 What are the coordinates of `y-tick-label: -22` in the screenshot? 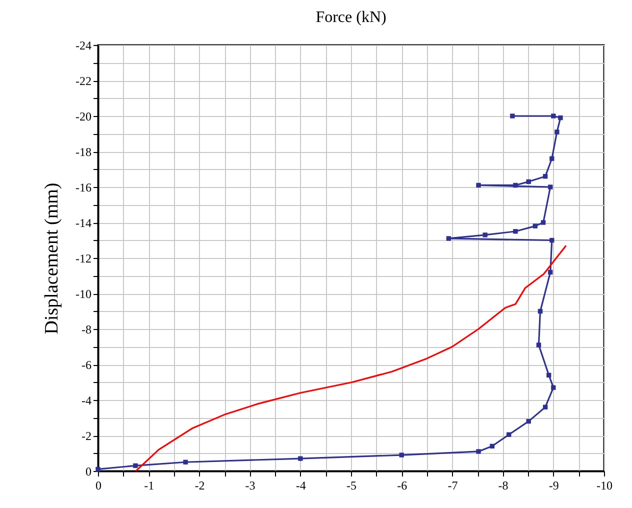 It's located at (84, 81).